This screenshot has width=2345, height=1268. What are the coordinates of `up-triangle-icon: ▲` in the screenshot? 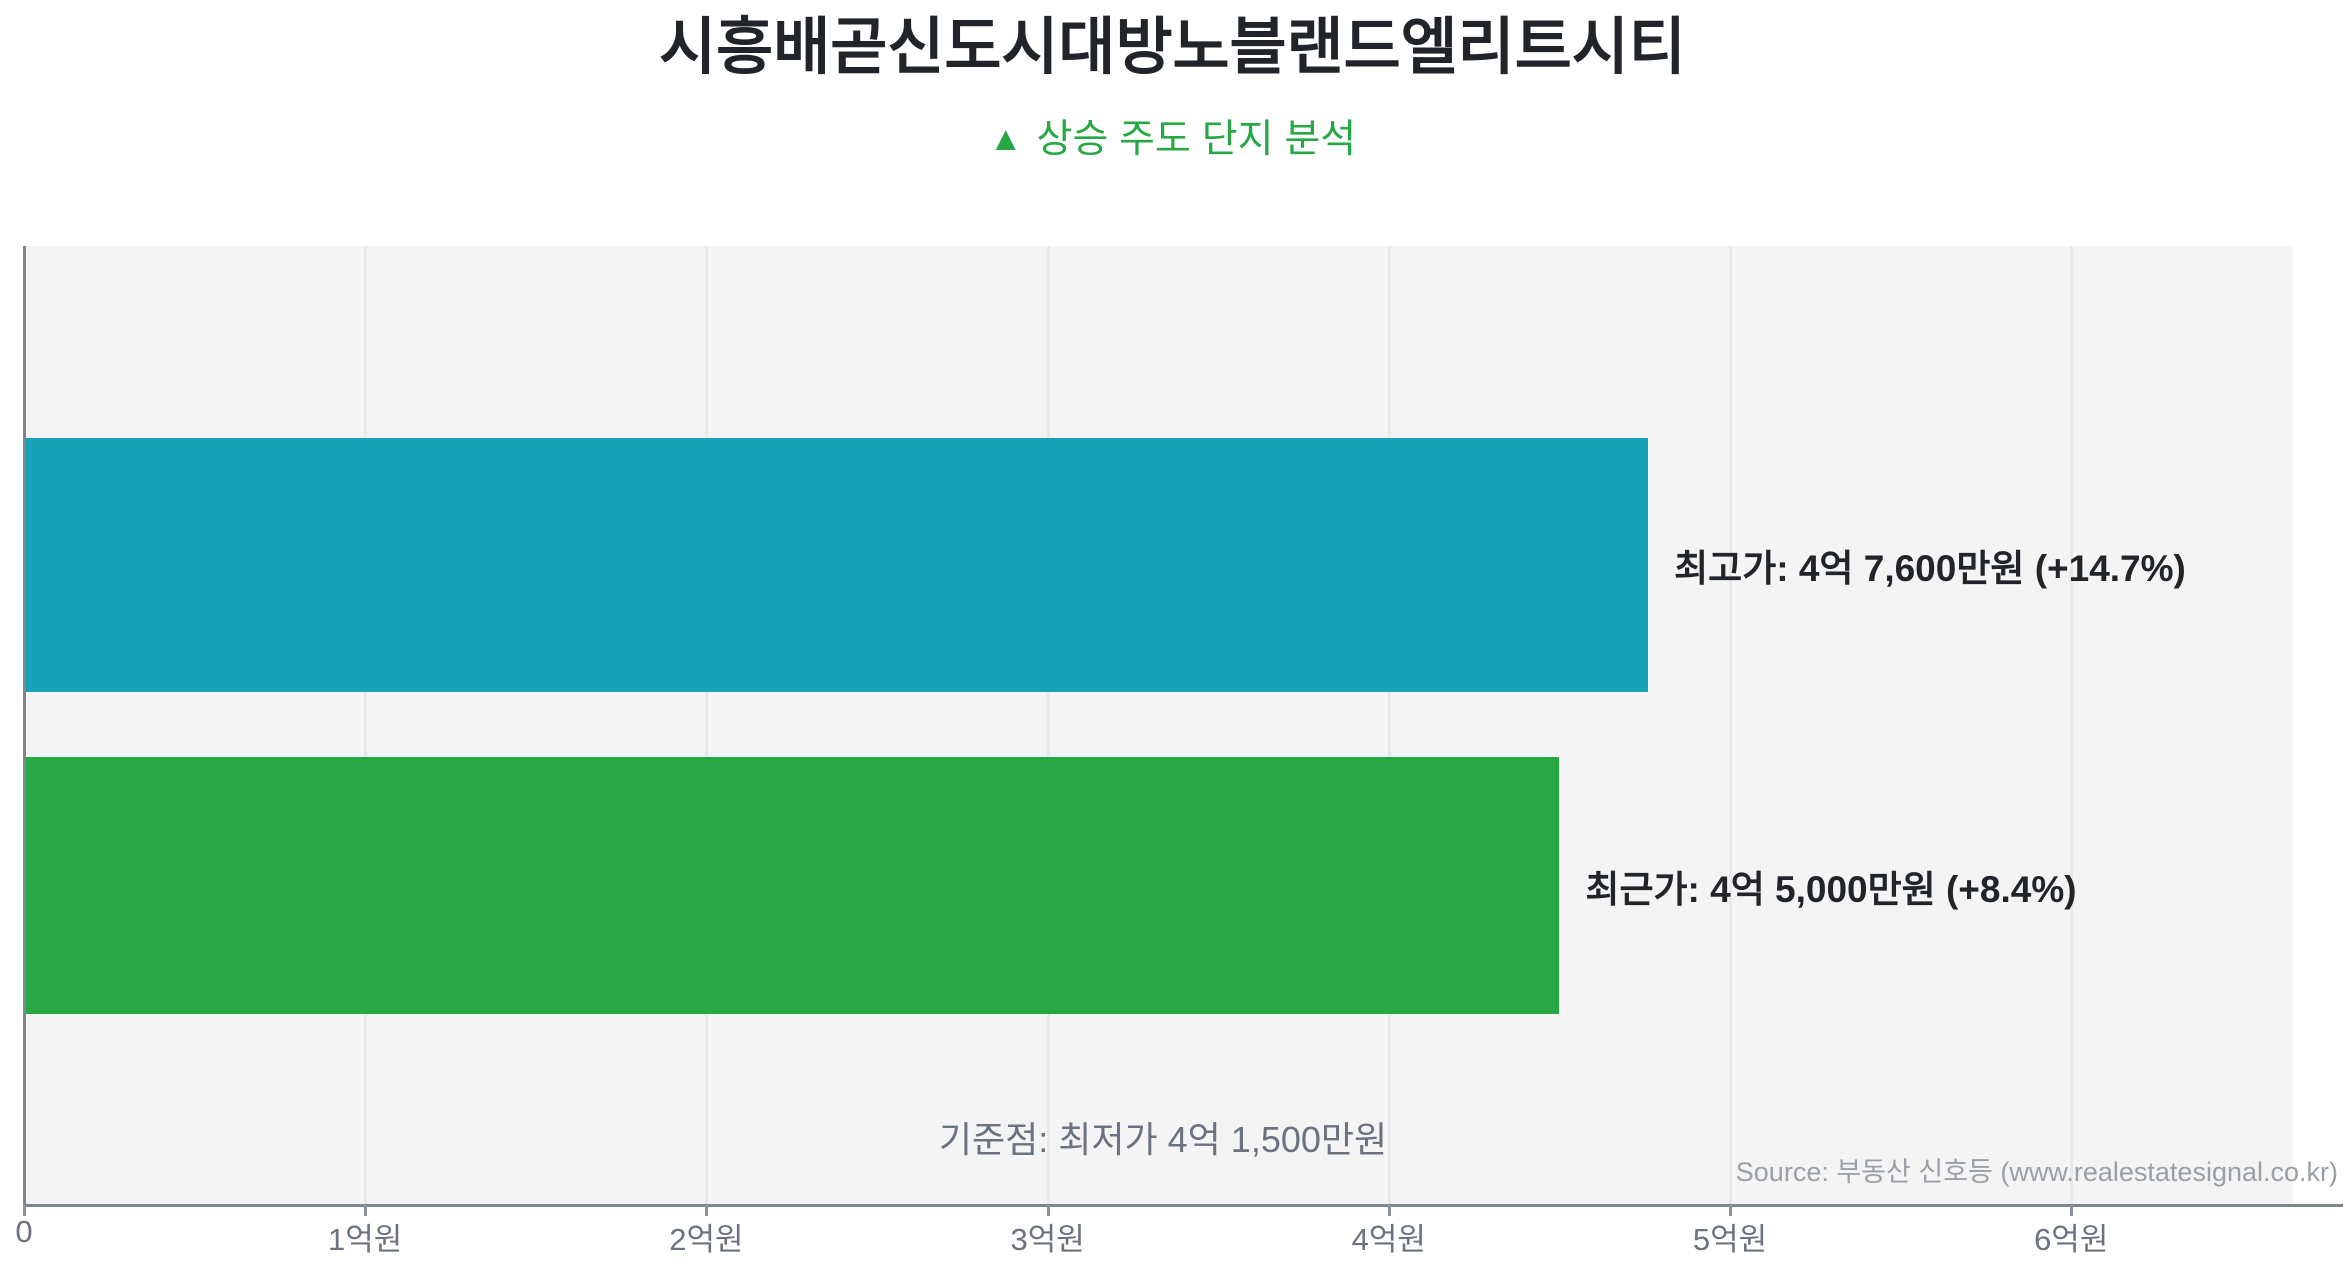 It's located at (1005, 139).